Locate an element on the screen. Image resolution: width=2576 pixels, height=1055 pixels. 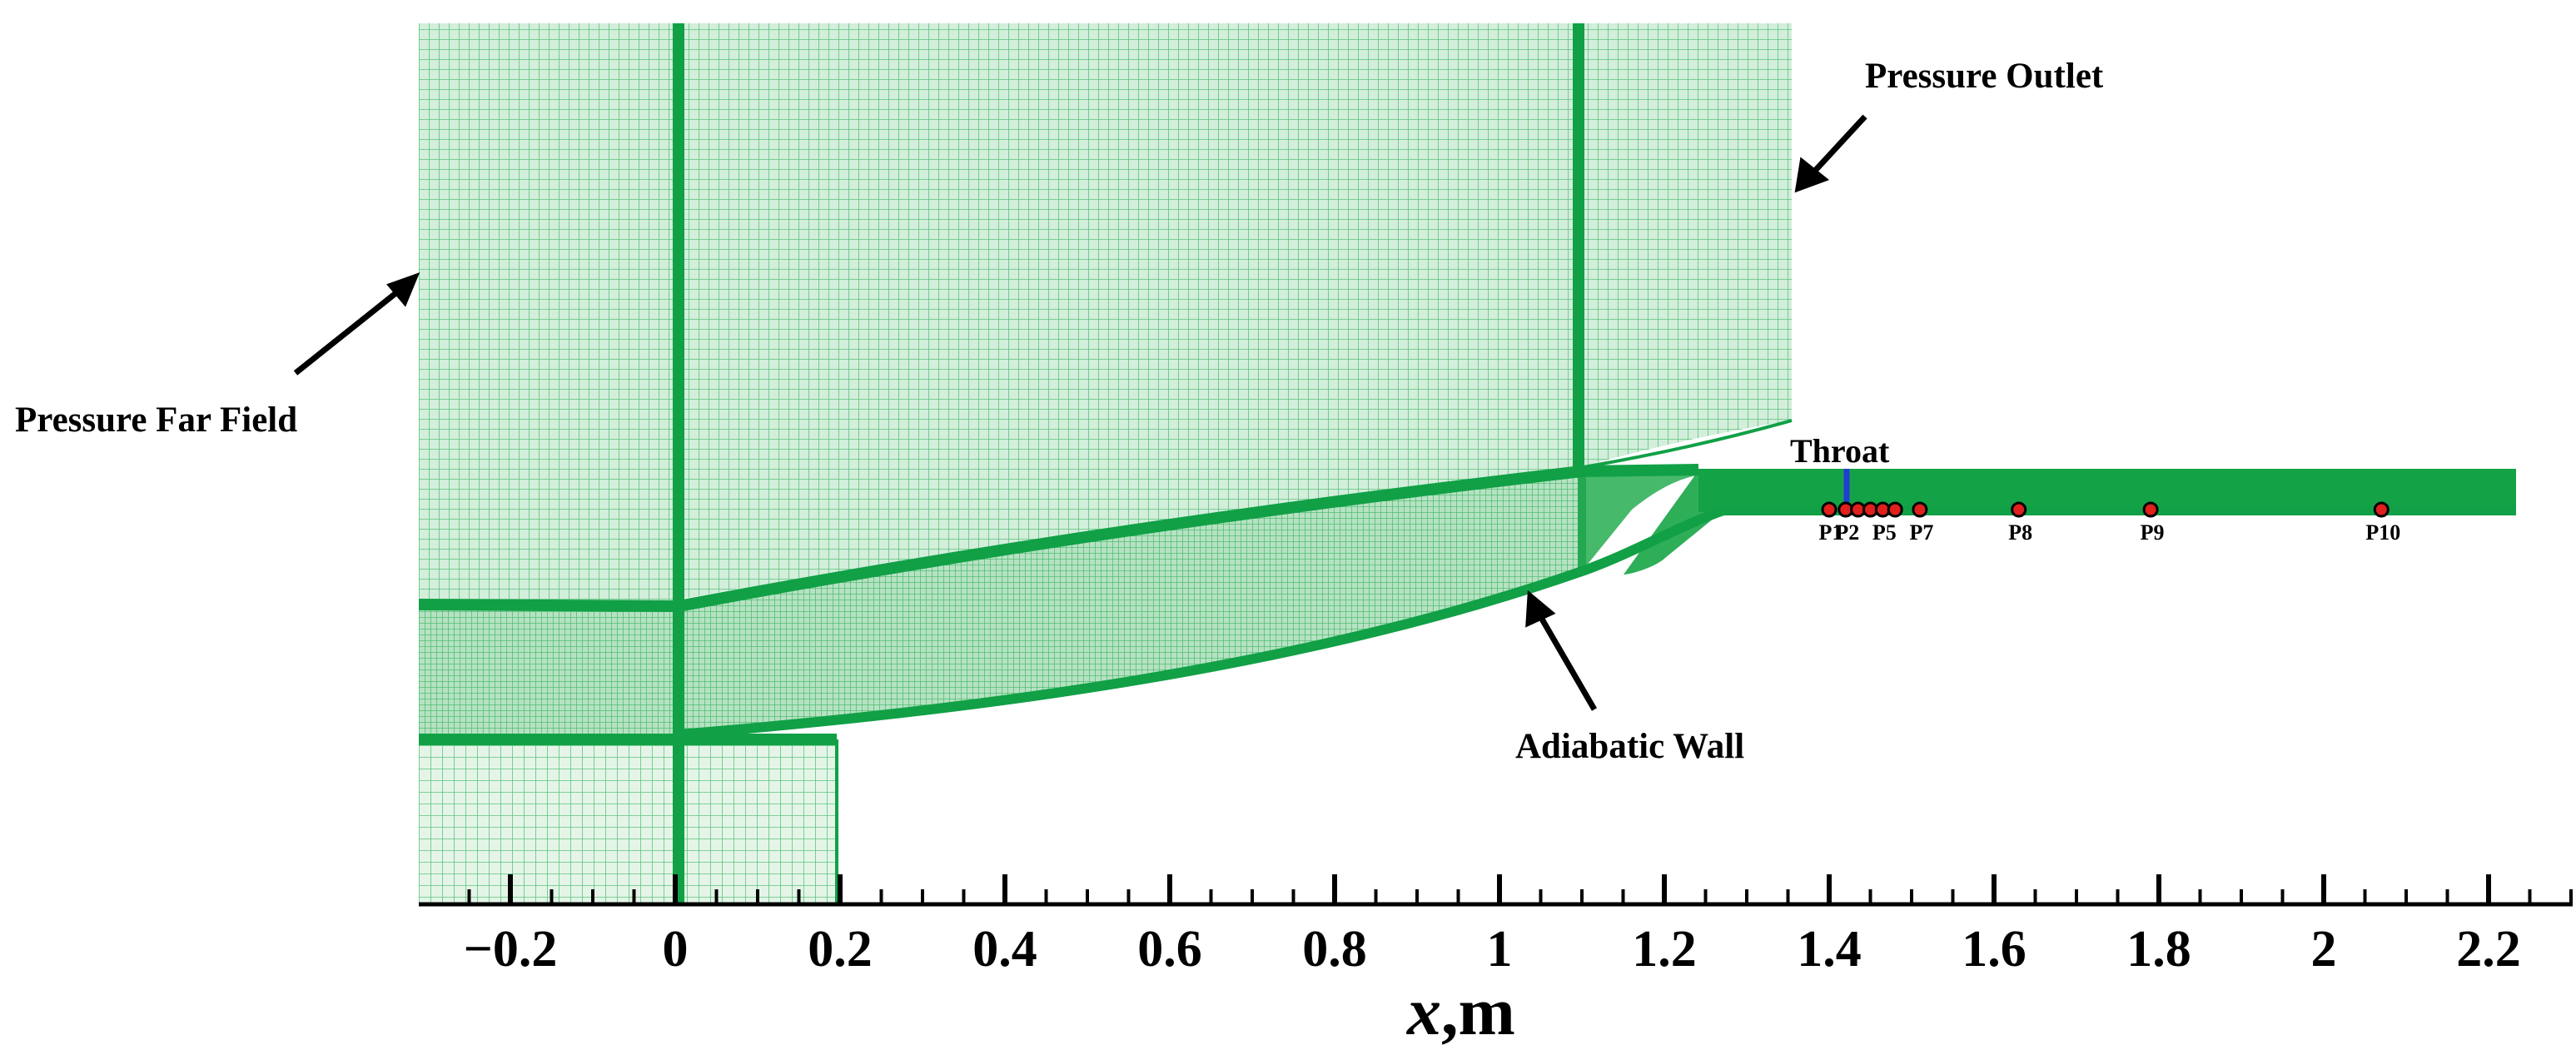
mesh-converging-block is located at coordinates (1648, 520).